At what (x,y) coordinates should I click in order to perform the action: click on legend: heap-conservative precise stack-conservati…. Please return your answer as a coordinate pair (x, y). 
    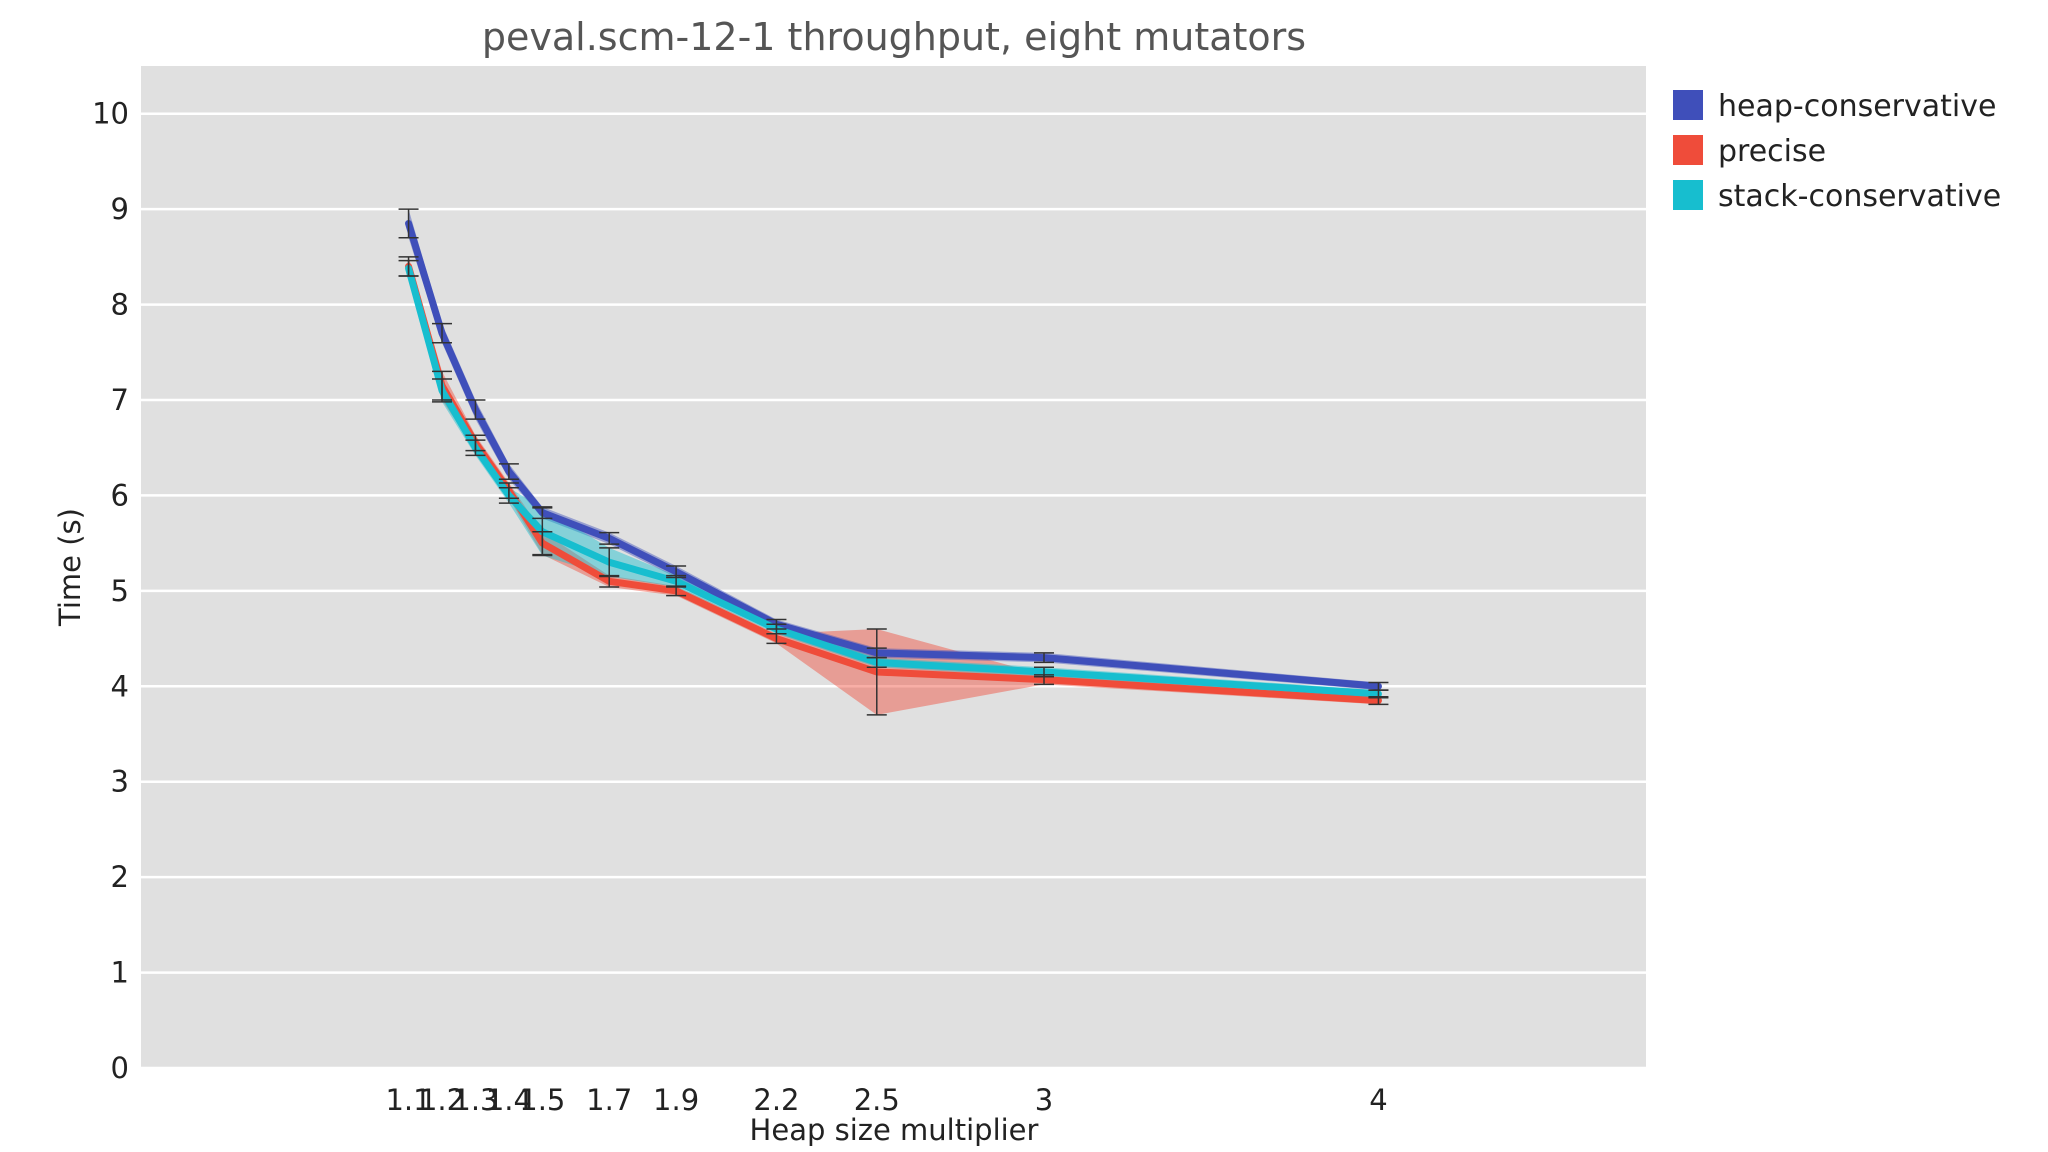
    Looking at the image, I should click on (1837, 151).